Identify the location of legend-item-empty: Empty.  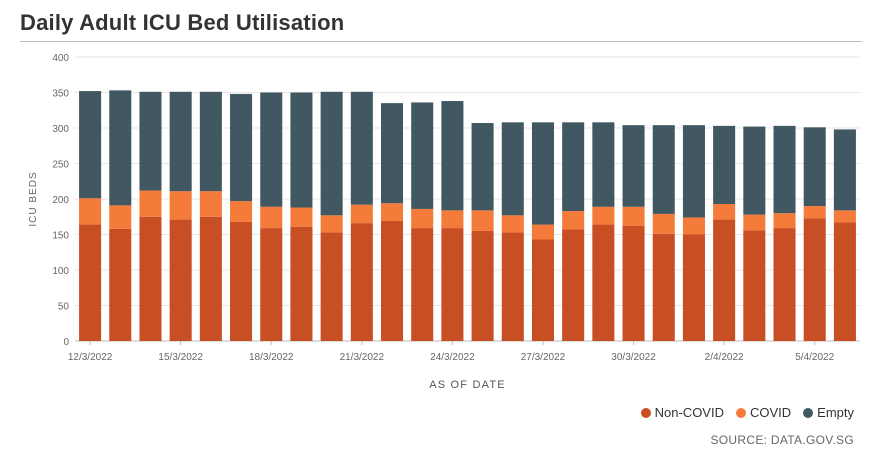
(828, 412).